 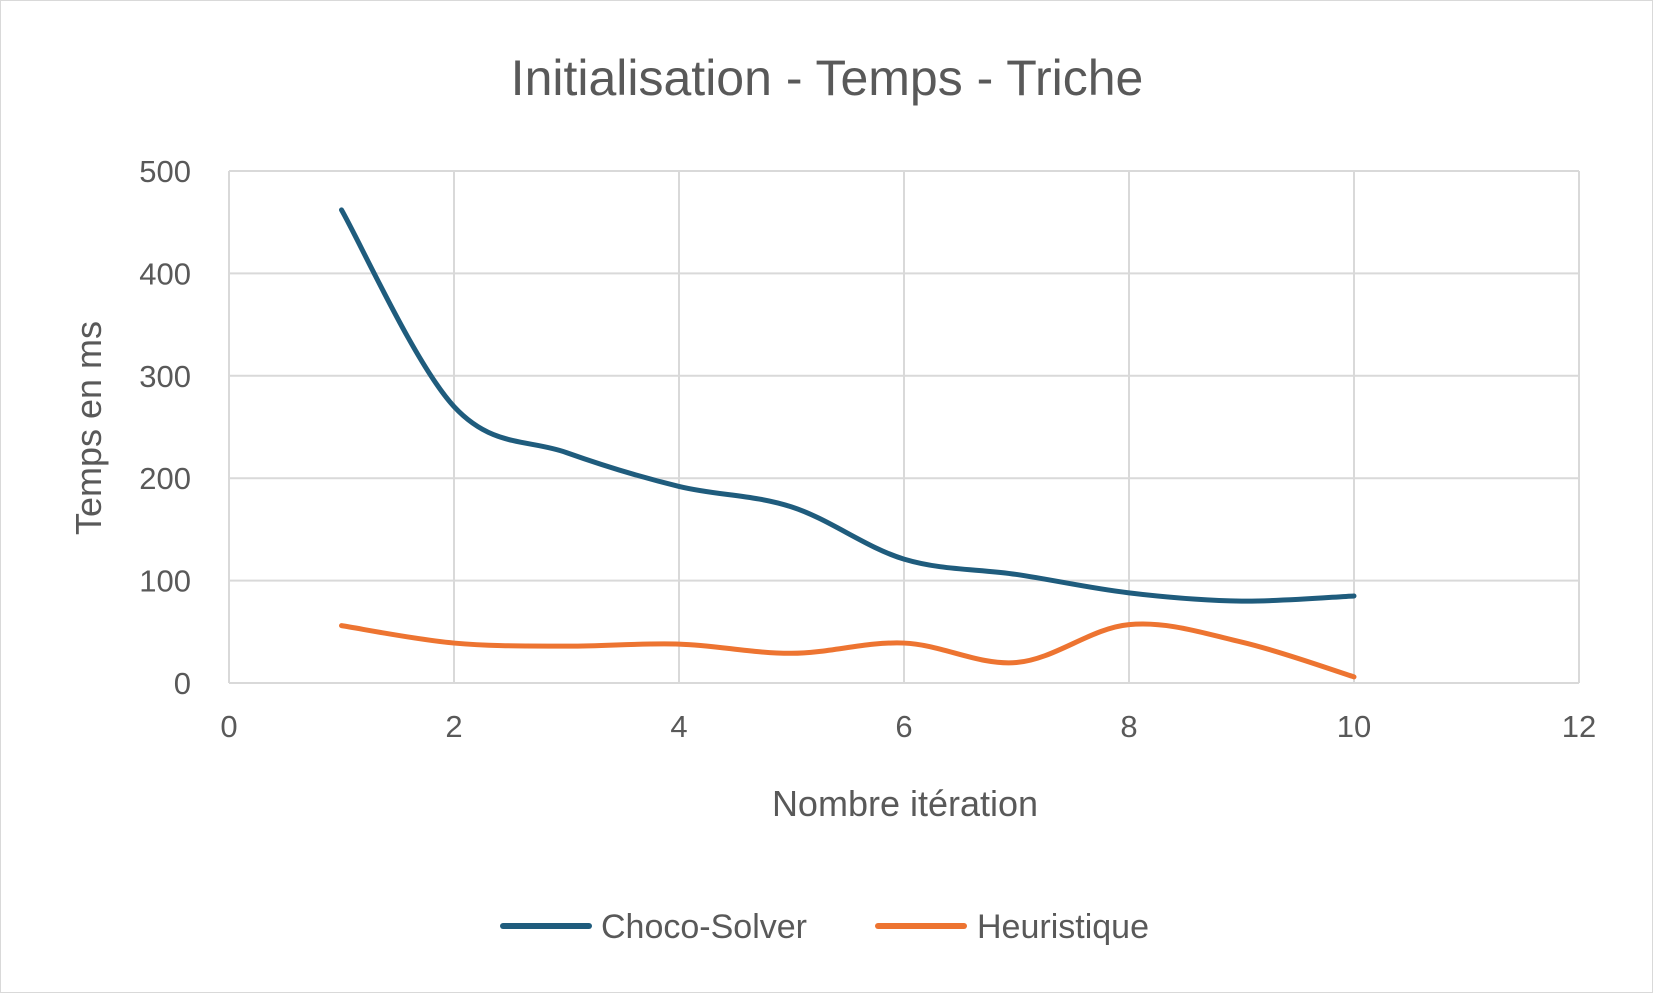 I want to click on legend-label: Heuristique, so click(x=1063, y=927).